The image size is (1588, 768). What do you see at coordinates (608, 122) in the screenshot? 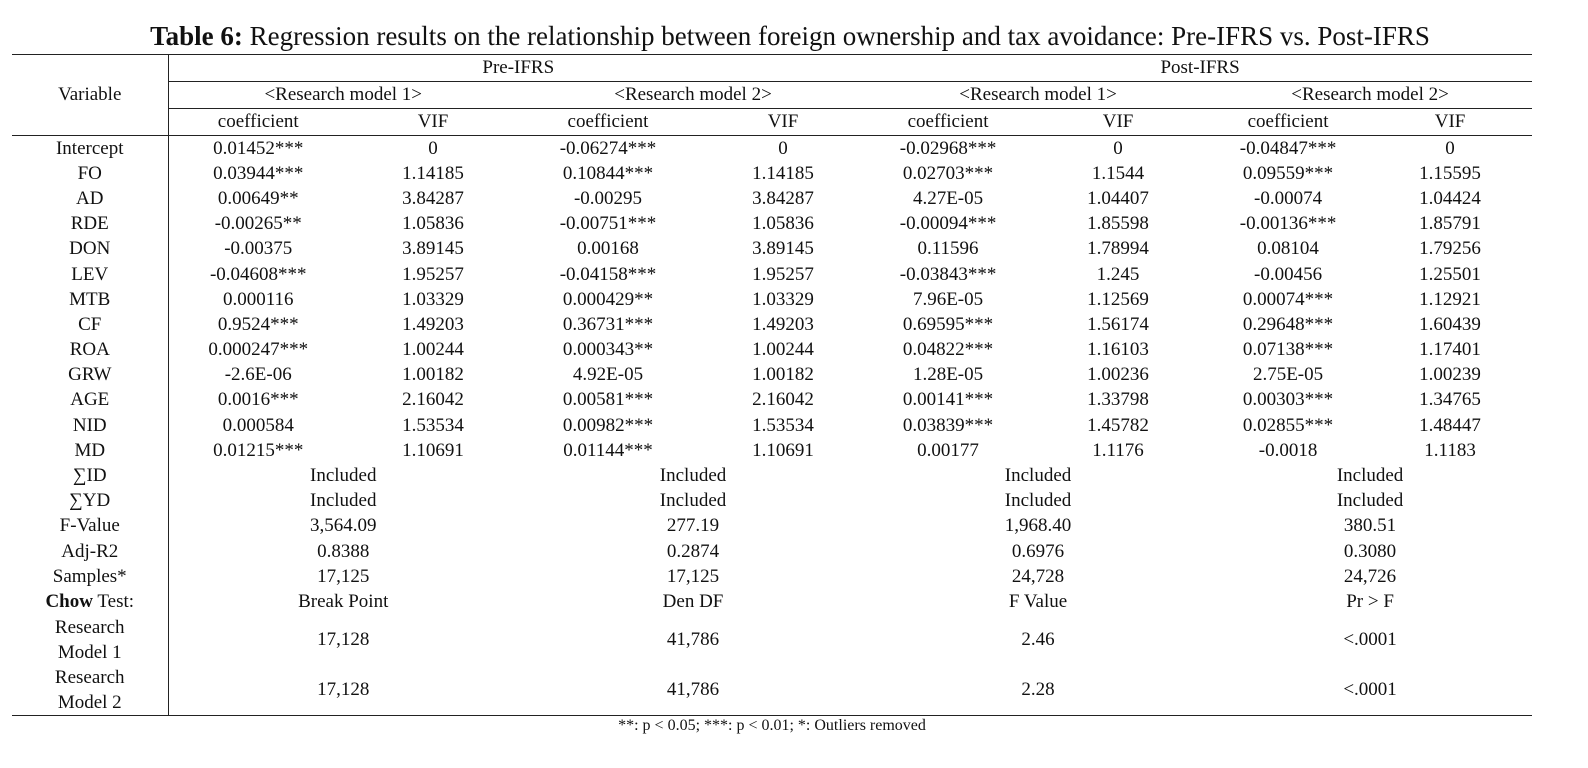
I see `coefficient-header: coefficient` at bounding box center [608, 122].